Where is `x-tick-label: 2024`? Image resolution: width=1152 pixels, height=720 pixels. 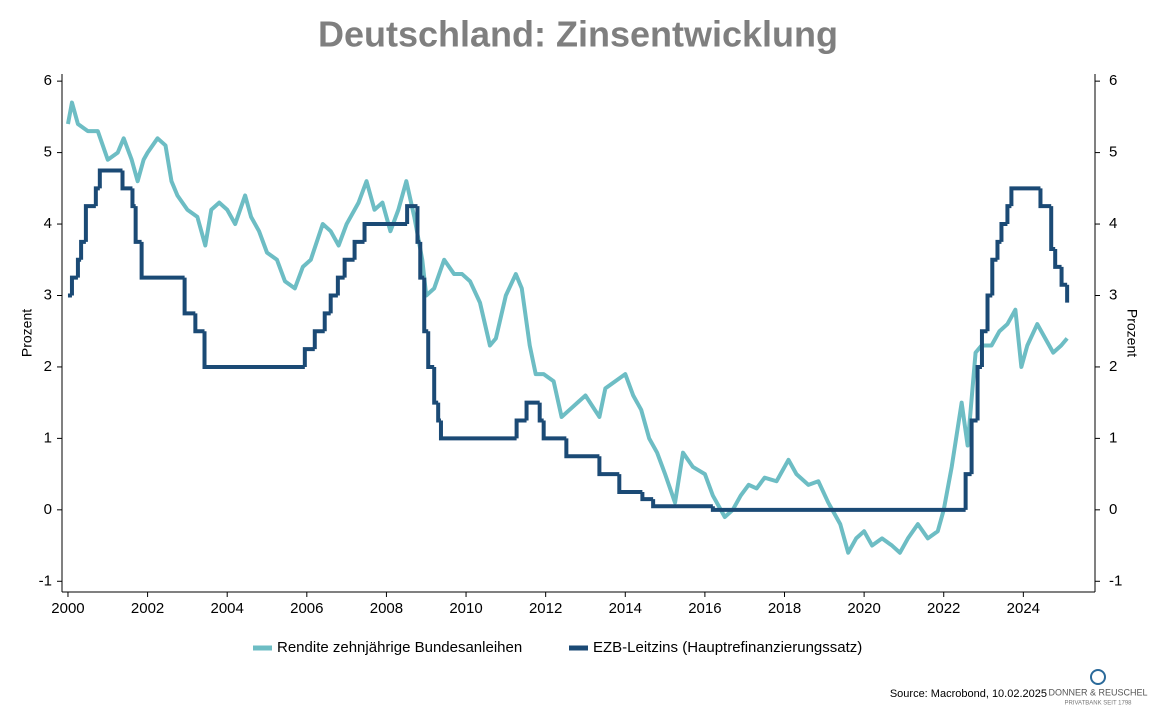 x-tick-label: 2024 is located at coordinates (1023, 608).